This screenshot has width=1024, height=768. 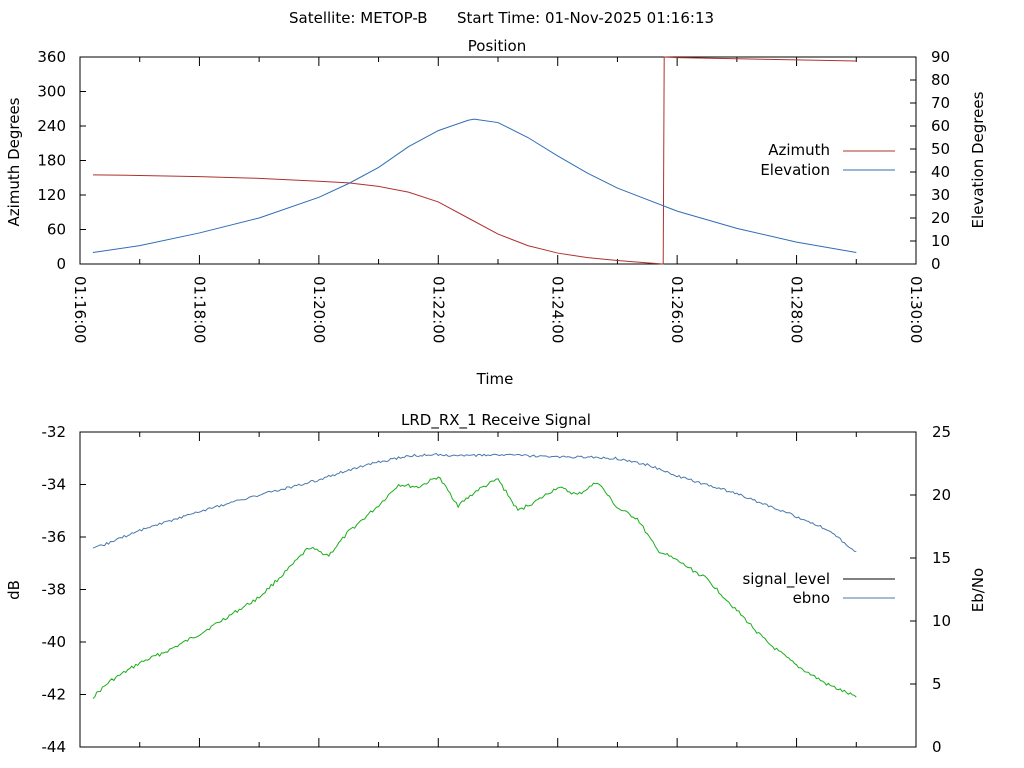 What do you see at coordinates (940, 195) in the screenshot?
I see `elevation-tick-label: 30` at bounding box center [940, 195].